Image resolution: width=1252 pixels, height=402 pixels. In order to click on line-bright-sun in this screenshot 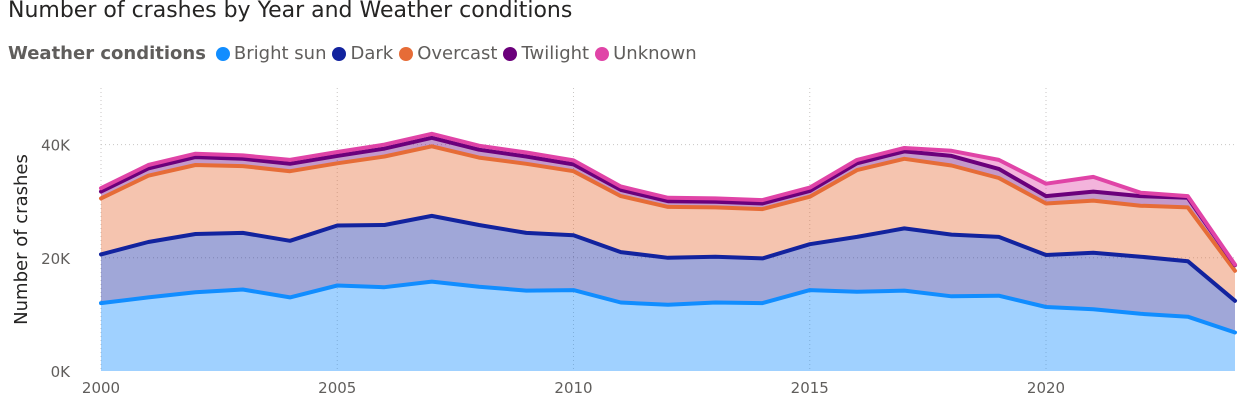, I will do `click(668, 307)`.